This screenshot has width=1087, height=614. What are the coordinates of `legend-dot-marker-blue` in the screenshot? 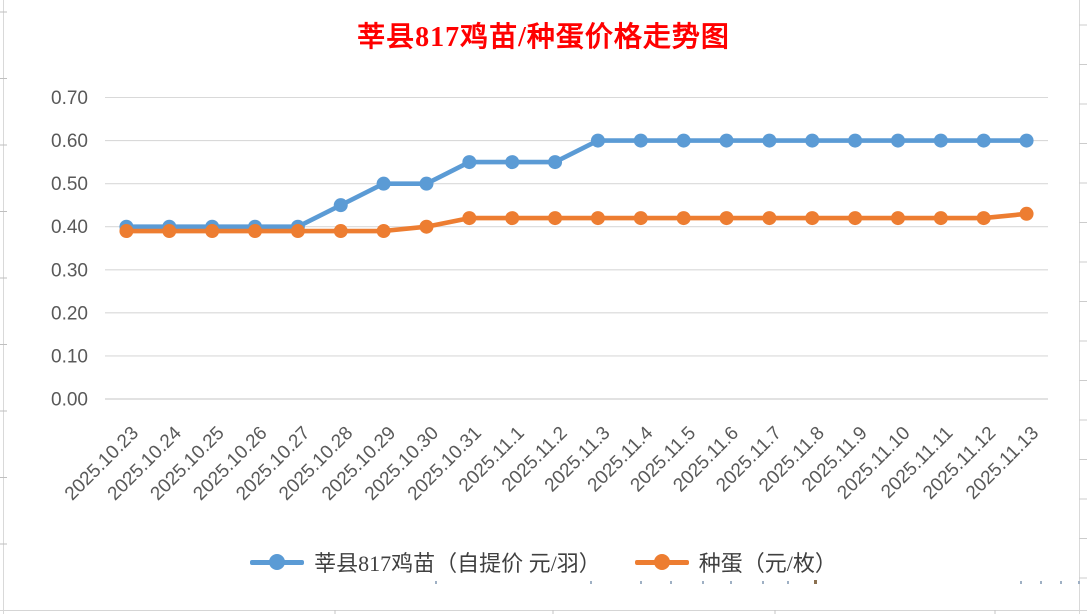 It's located at (277, 562).